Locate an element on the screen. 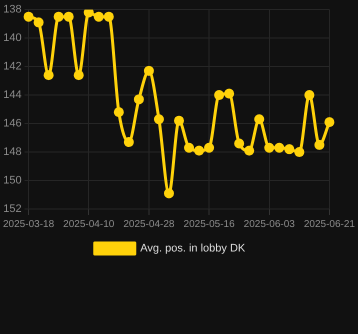  y-tick-label: 146 is located at coordinates (12, 124).